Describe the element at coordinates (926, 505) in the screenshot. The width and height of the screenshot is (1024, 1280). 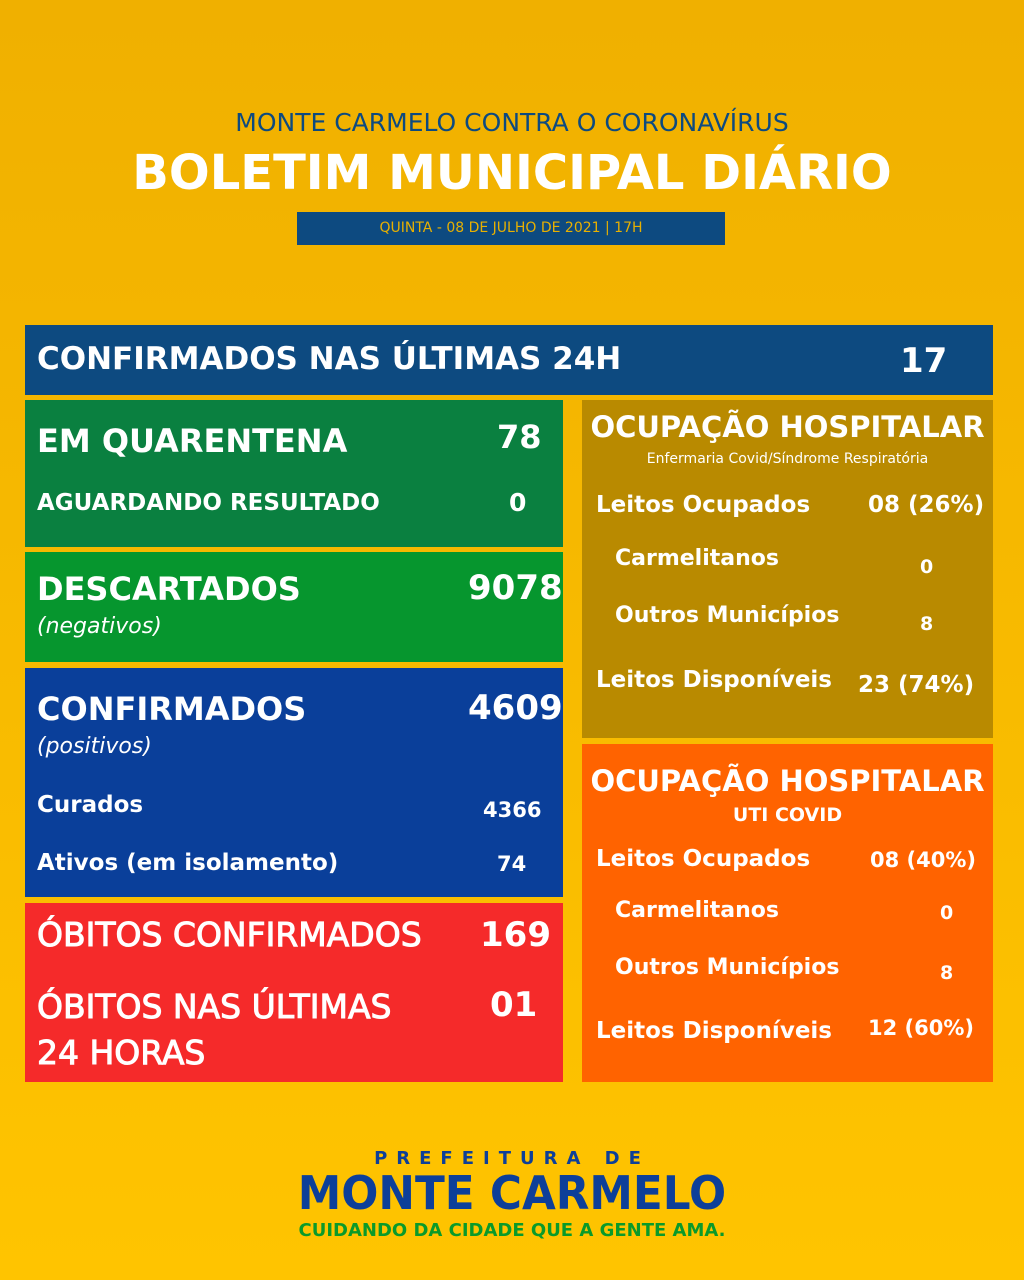
I see `ward-occupied-value: 08 (26%)` at that location.